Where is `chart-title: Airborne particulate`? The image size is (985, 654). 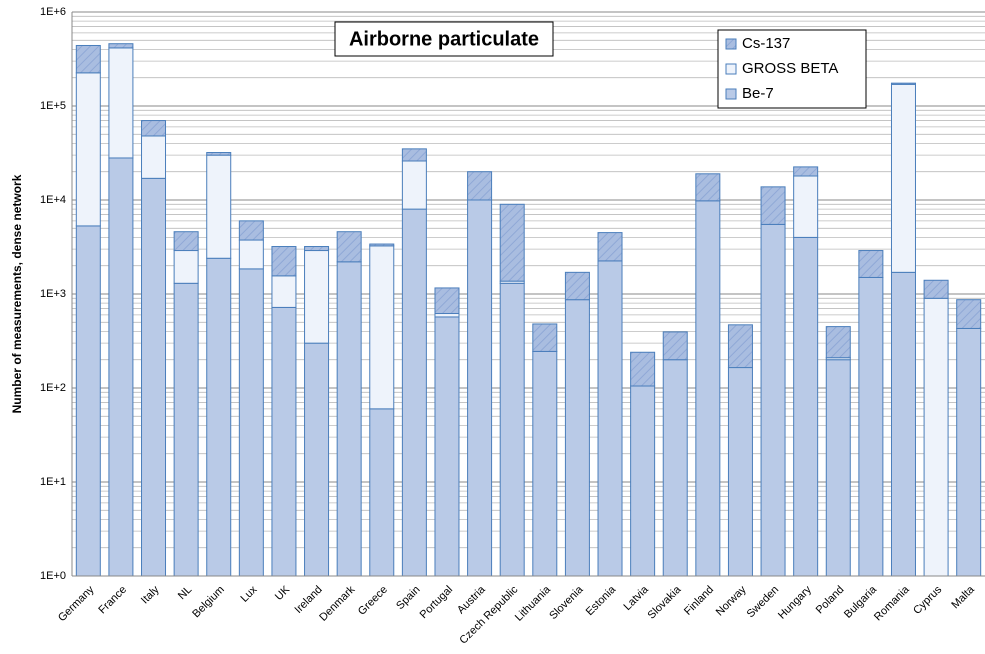 chart-title: Airborne particulate is located at coordinates (444, 39).